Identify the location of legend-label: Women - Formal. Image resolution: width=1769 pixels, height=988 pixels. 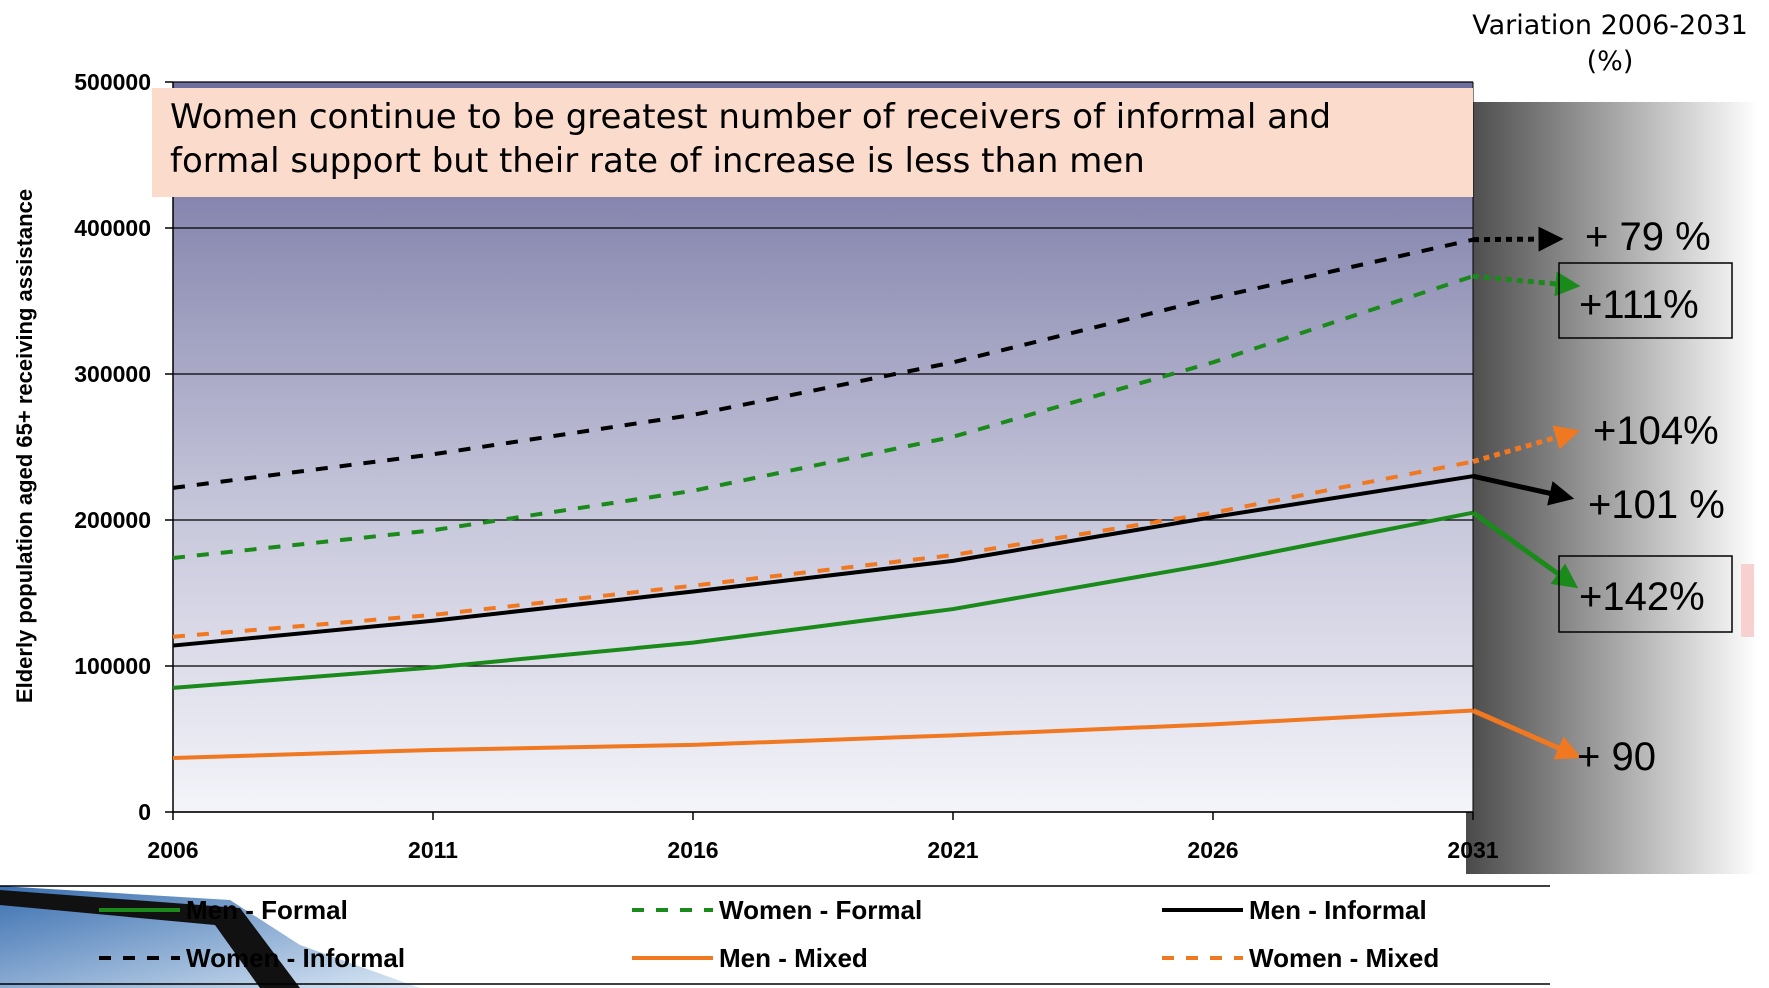
(820, 910).